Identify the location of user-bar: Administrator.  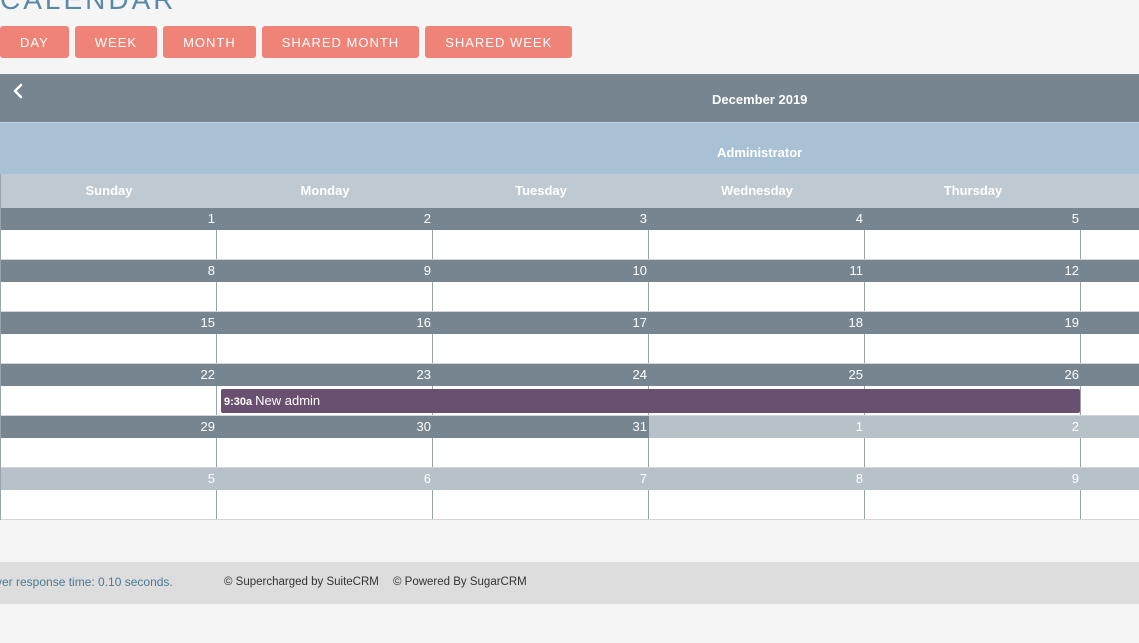
(569, 148).